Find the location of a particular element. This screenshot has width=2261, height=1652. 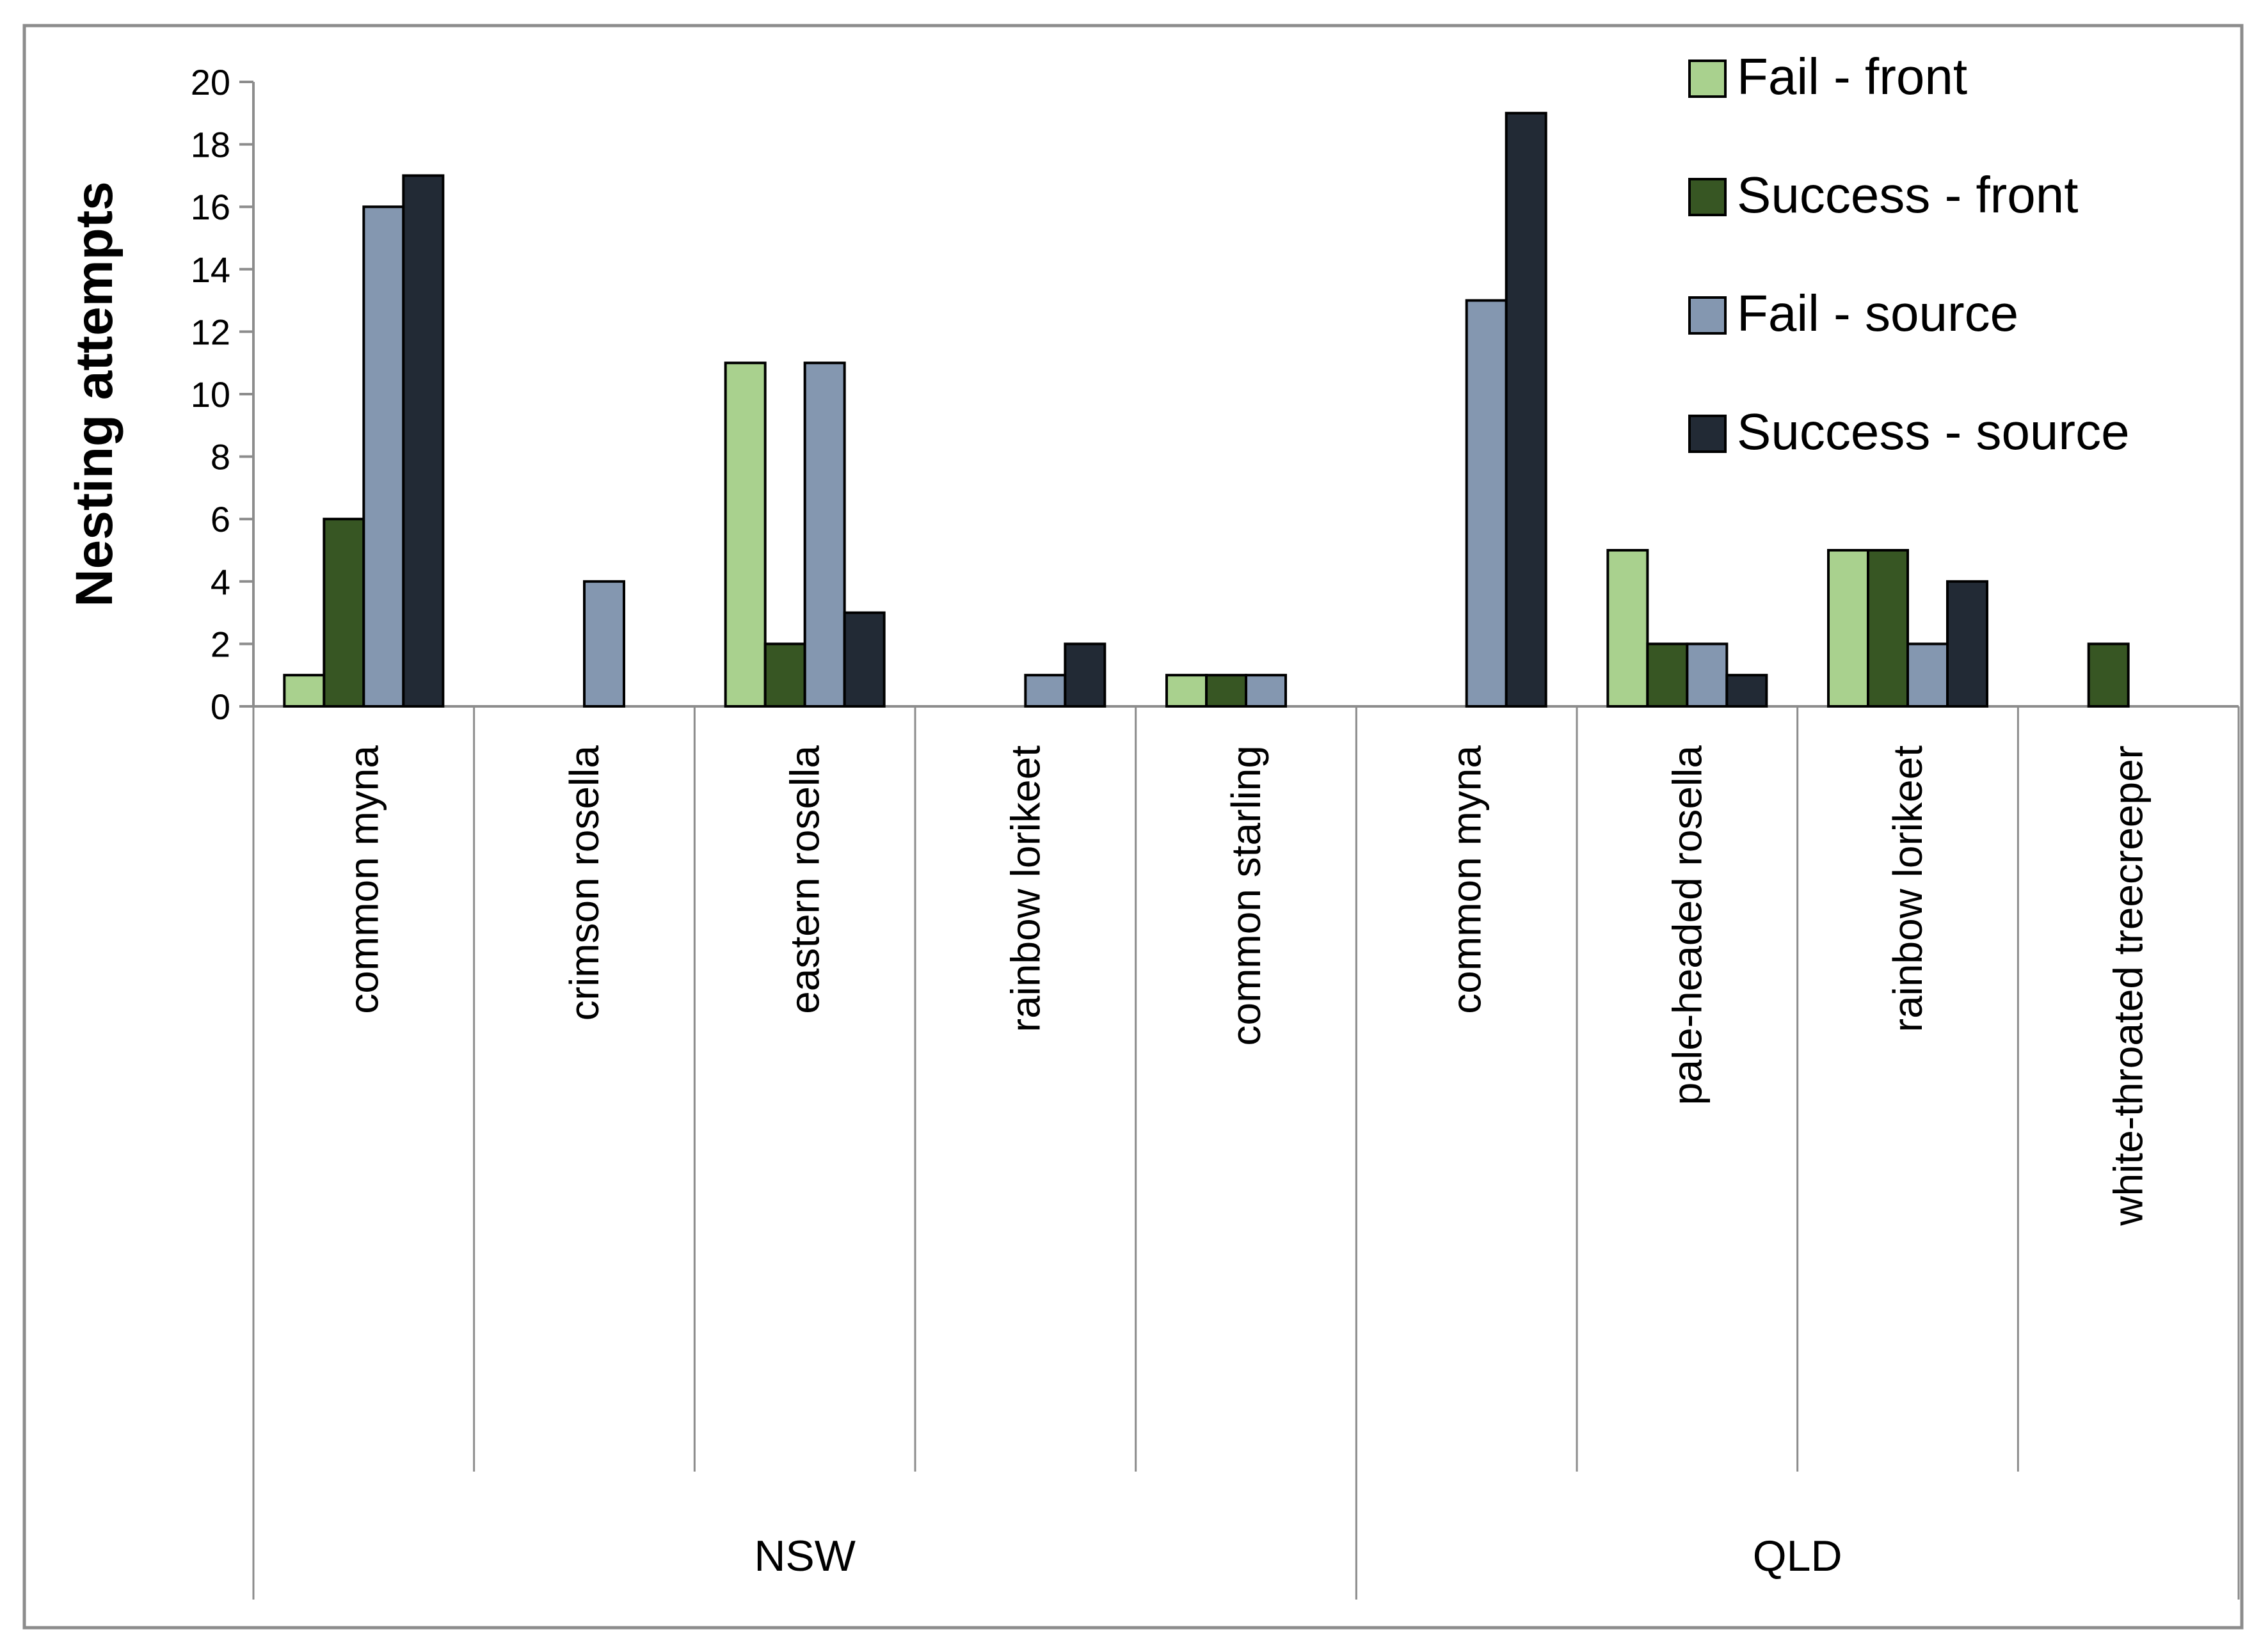

category-label: eastern rosella is located at coordinates (805, 879).